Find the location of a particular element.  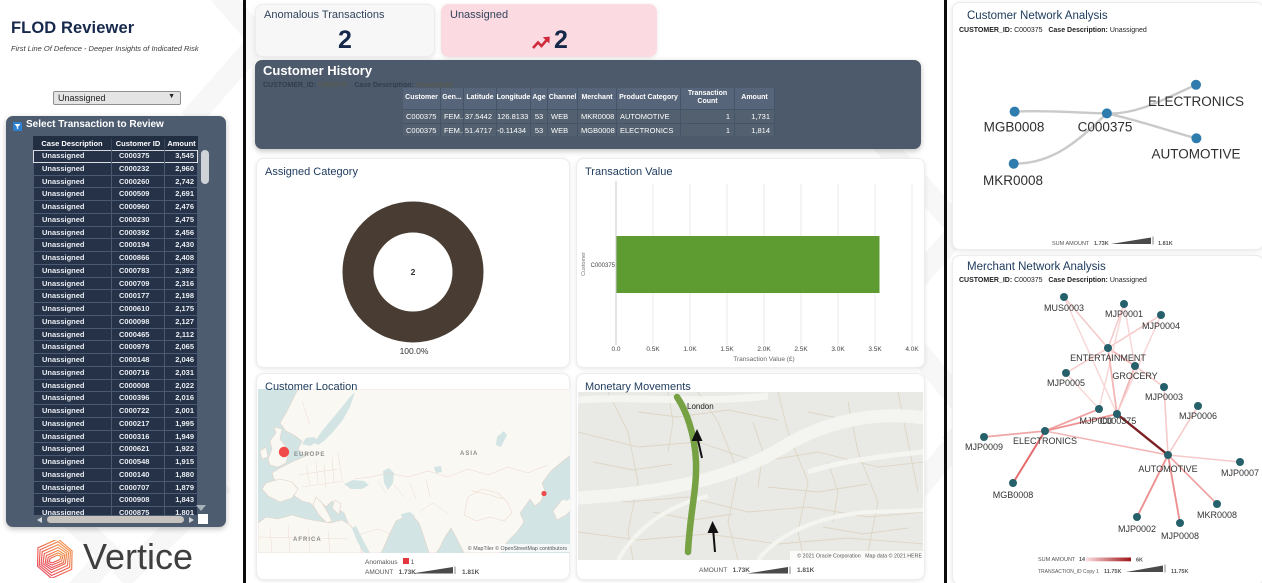

svg-text: MJP0002 is located at coordinates (1137, 529).